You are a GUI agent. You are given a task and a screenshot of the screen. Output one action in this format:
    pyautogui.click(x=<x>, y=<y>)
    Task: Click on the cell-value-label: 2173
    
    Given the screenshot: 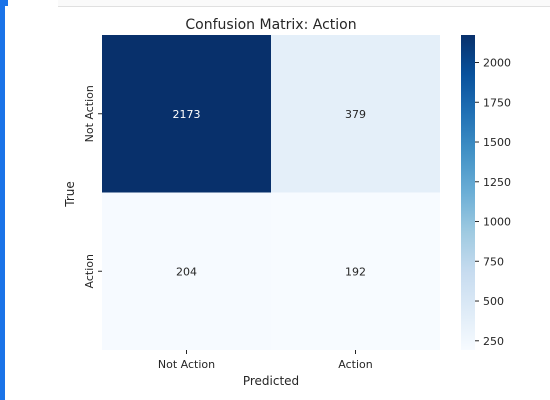 What is the action you would take?
    pyautogui.click(x=187, y=114)
    